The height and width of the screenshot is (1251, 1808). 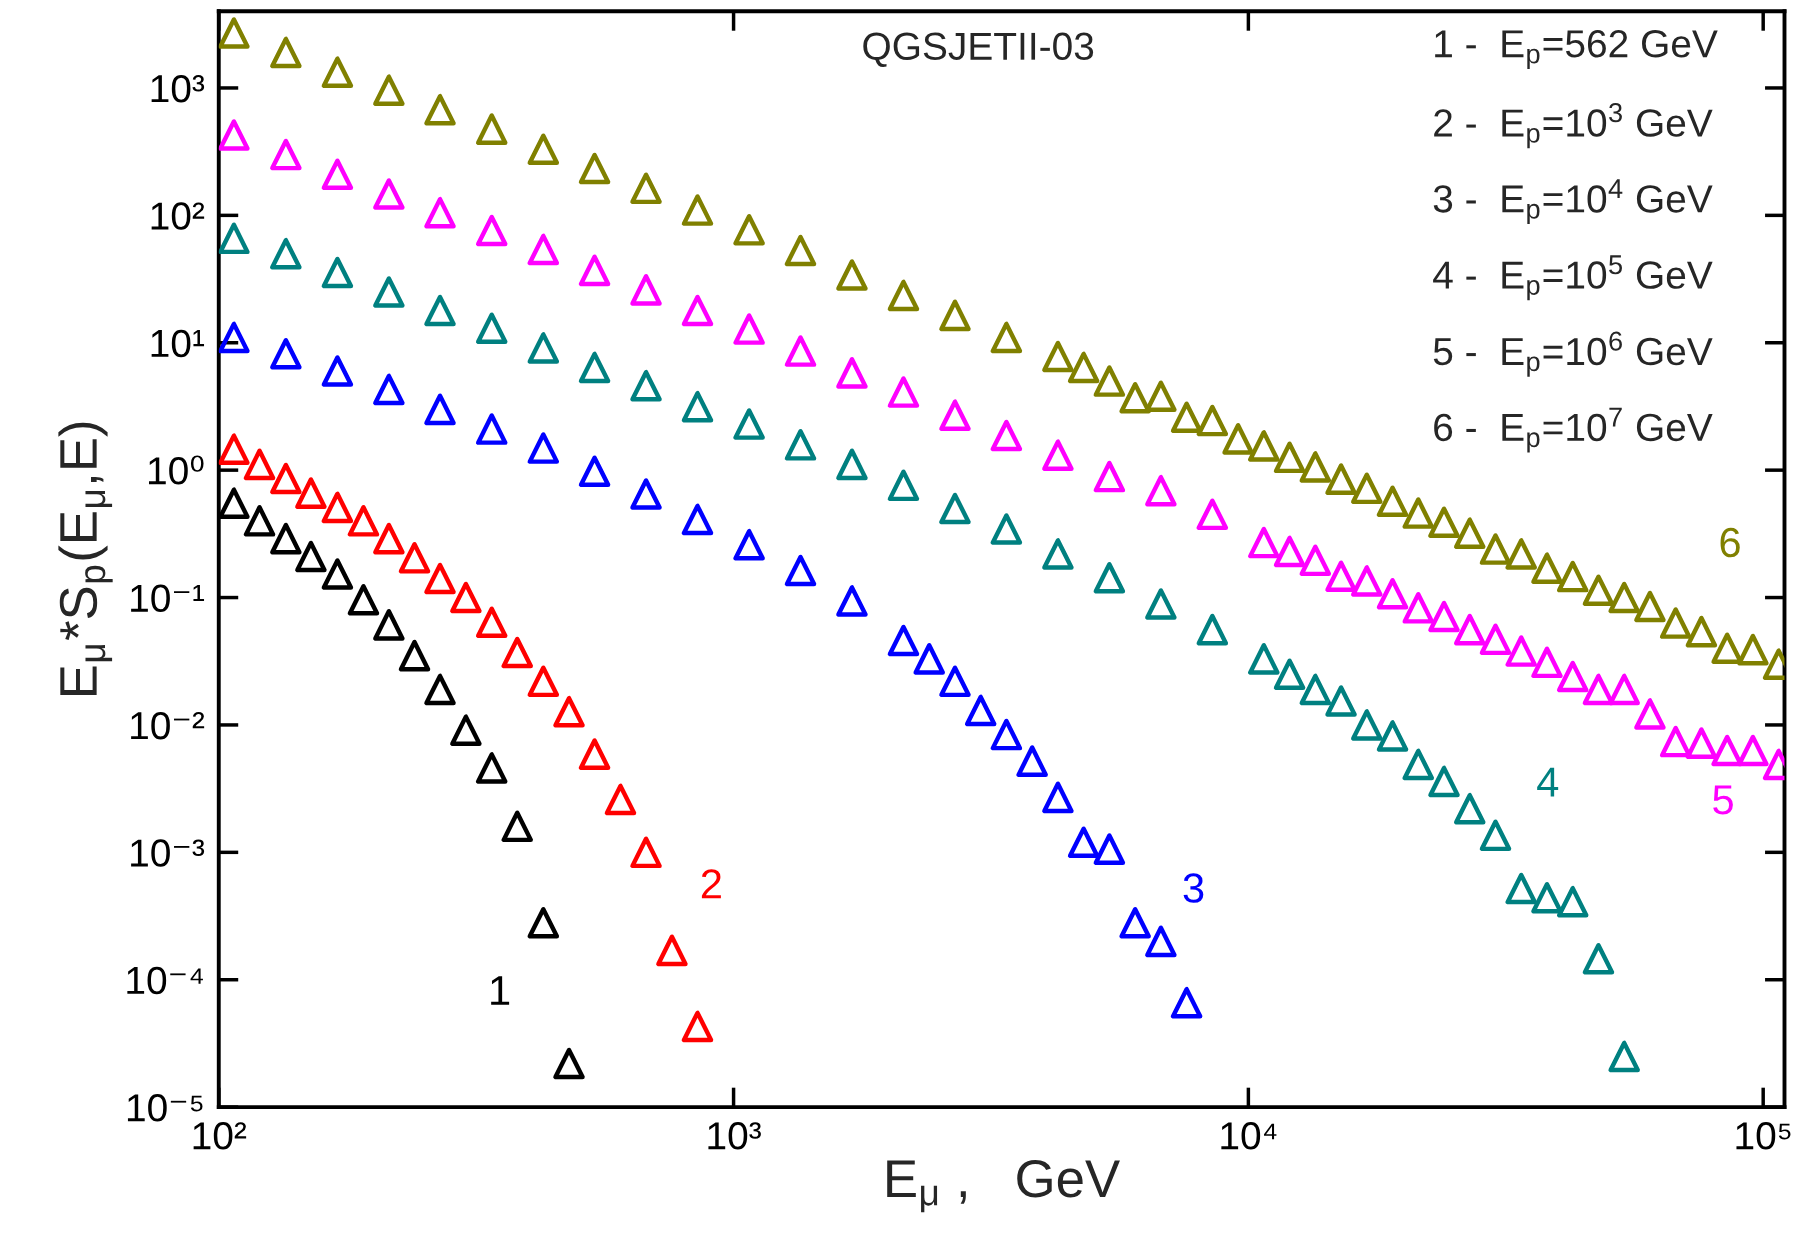 What do you see at coordinates (165, 980) in the screenshot?
I see `y-tick-label: 10⁻⁴` at bounding box center [165, 980].